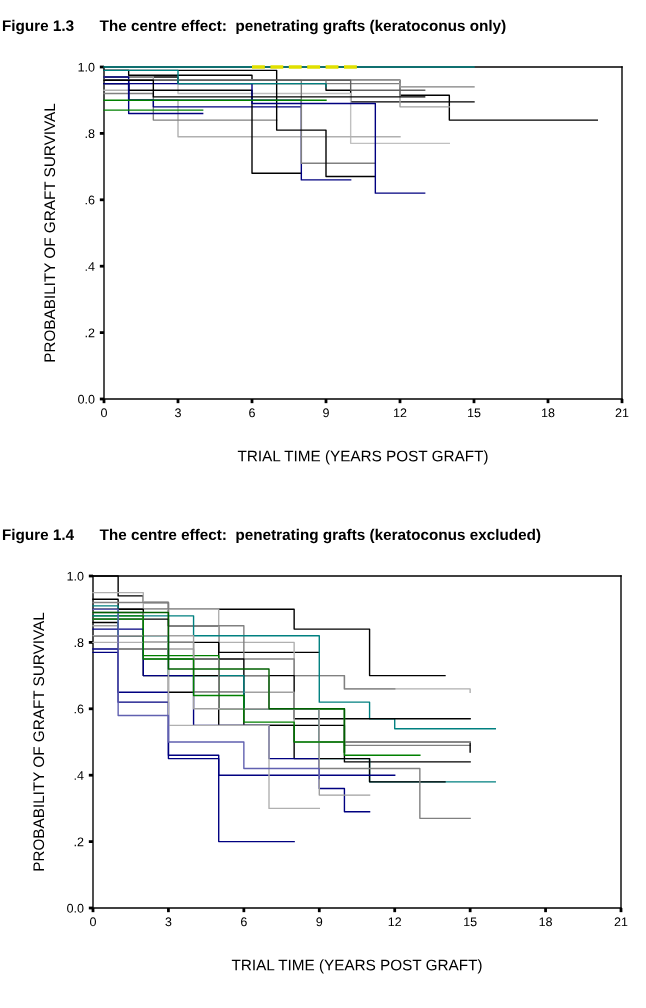 The height and width of the screenshot is (1008, 646). What do you see at coordinates (271, 536) in the screenshot?
I see `chart-title: Figure 1.4 The centre effect: penetrating grafts (keratoconus excluded)` at bounding box center [271, 536].